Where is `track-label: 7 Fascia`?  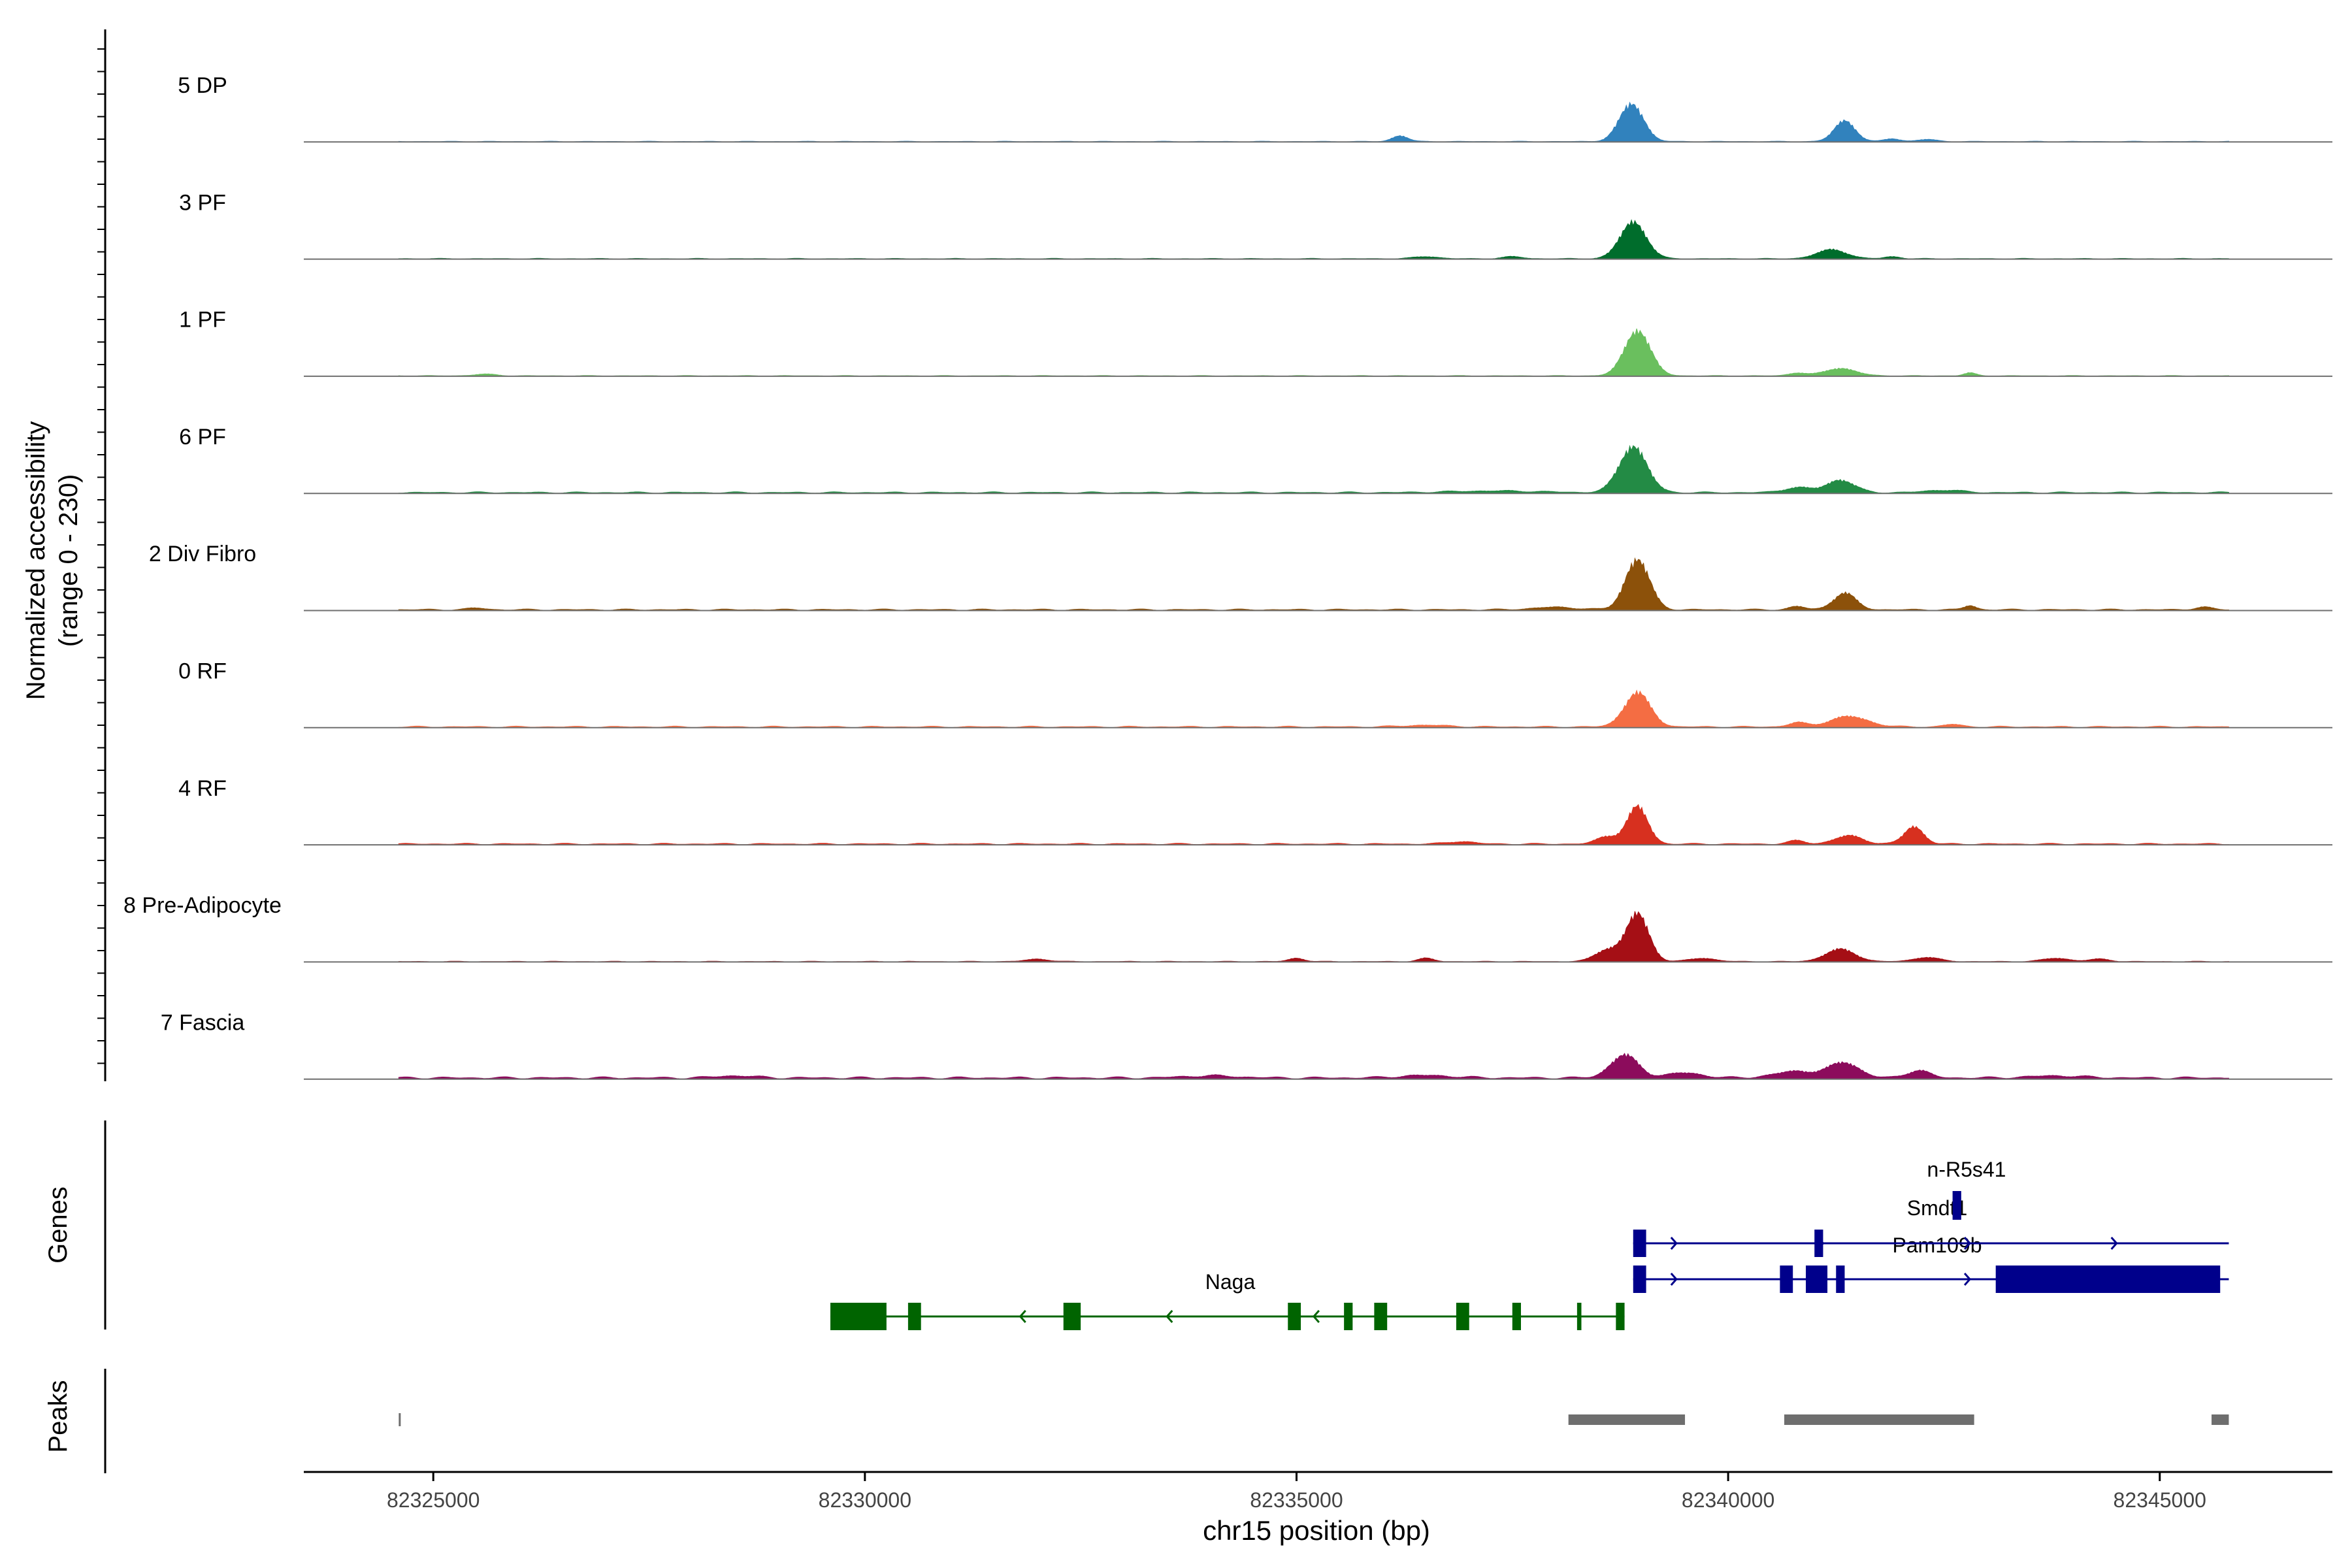
track-label: 7 Fascia is located at coordinates (203, 1022).